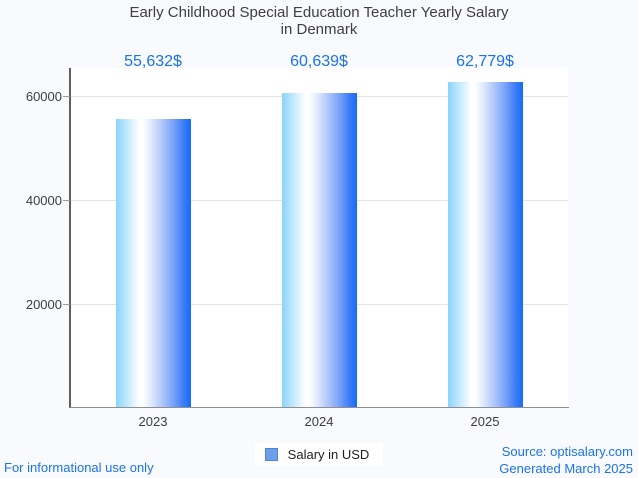 Image resolution: width=638 pixels, height=478 pixels. Describe the element at coordinates (485, 244) in the screenshot. I see `bar-2025` at that location.